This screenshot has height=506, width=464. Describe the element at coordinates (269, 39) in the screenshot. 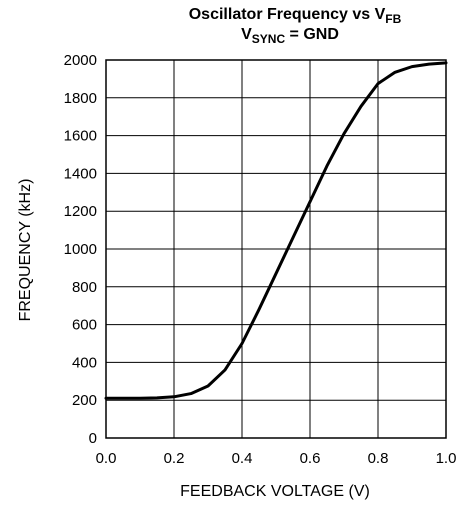

I see `subtitle-subscript: SYNC` at that location.